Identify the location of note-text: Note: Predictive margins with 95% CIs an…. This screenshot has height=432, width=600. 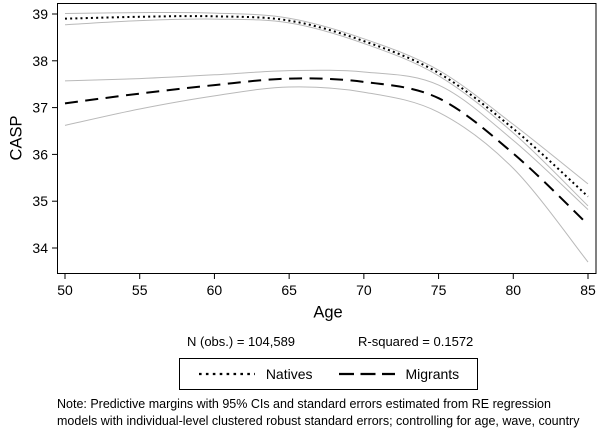
(328, 413).